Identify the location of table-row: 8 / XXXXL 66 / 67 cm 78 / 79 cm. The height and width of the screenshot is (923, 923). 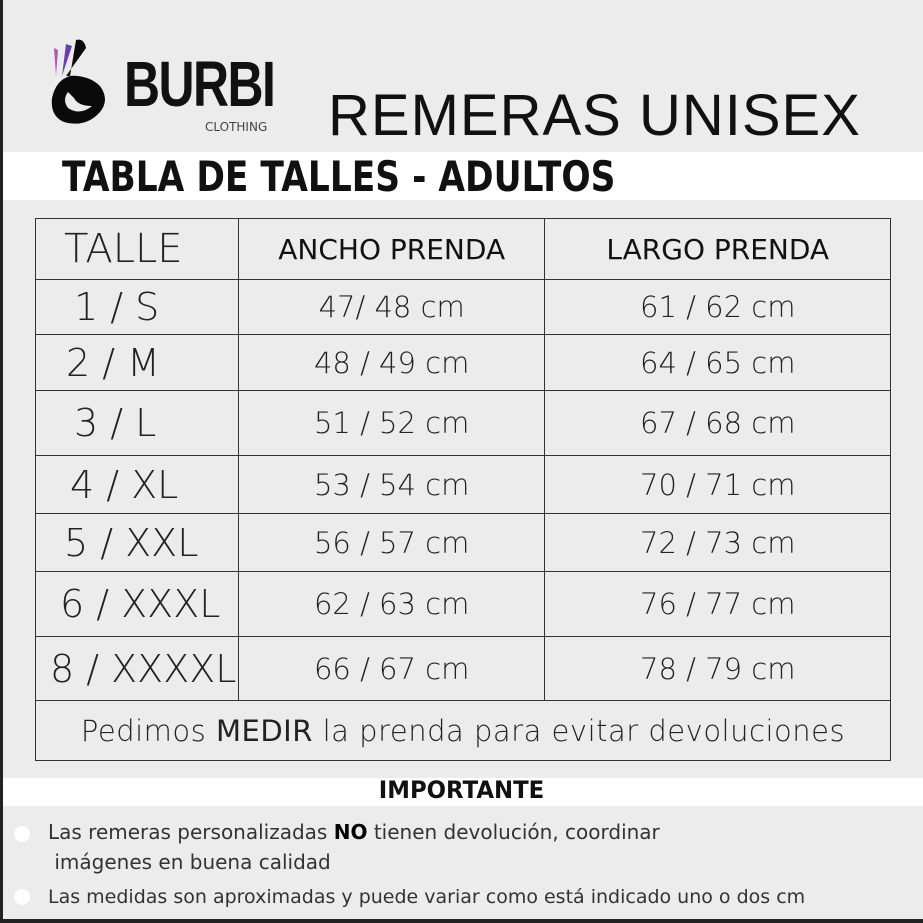
(463, 668).